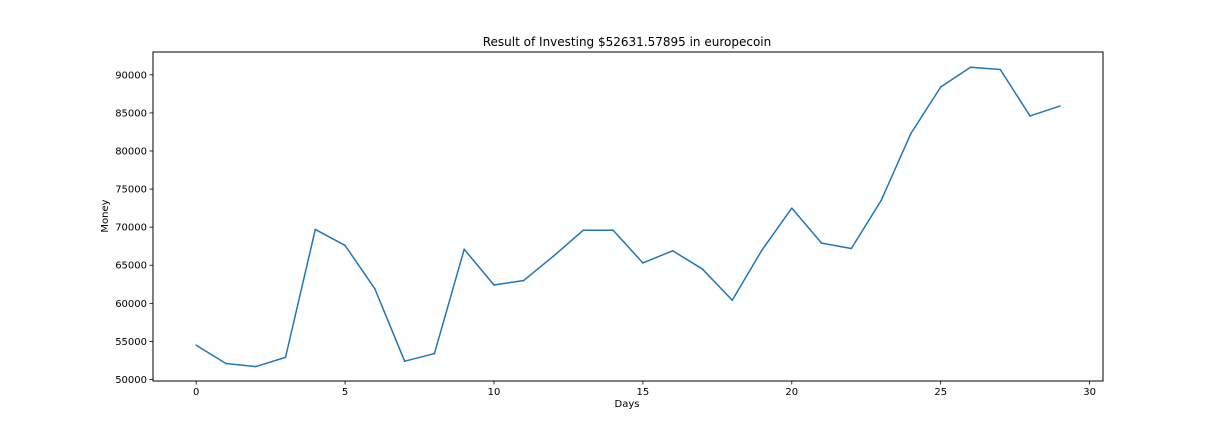  What do you see at coordinates (105, 215) in the screenshot?
I see `y-axis-label: Money` at bounding box center [105, 215].